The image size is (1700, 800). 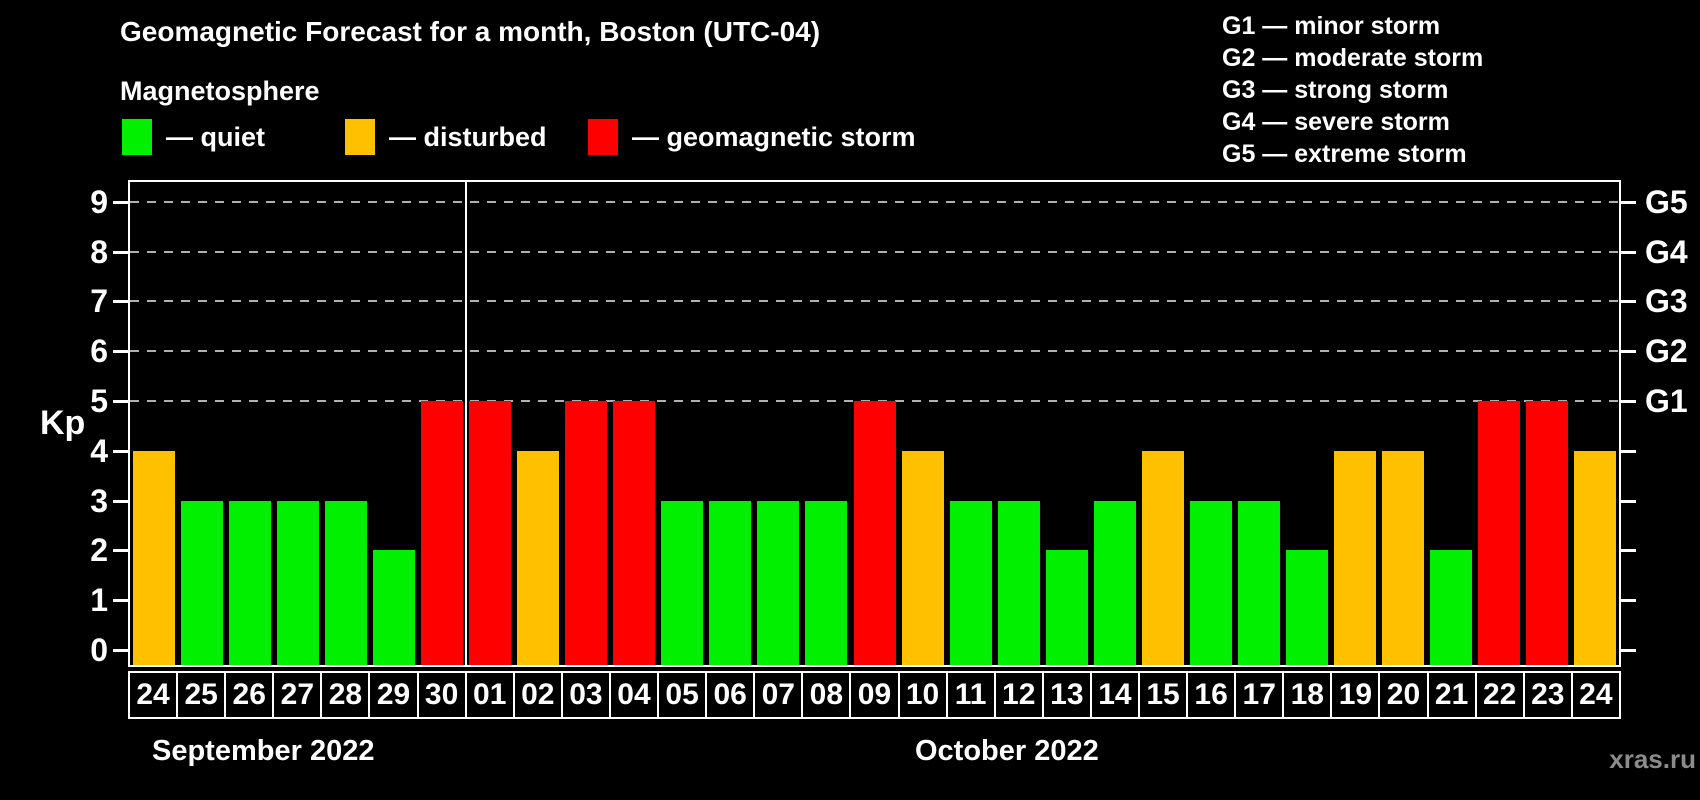 I want to click on legend-item-quiet: — quiet, so click(x=193, y=137).